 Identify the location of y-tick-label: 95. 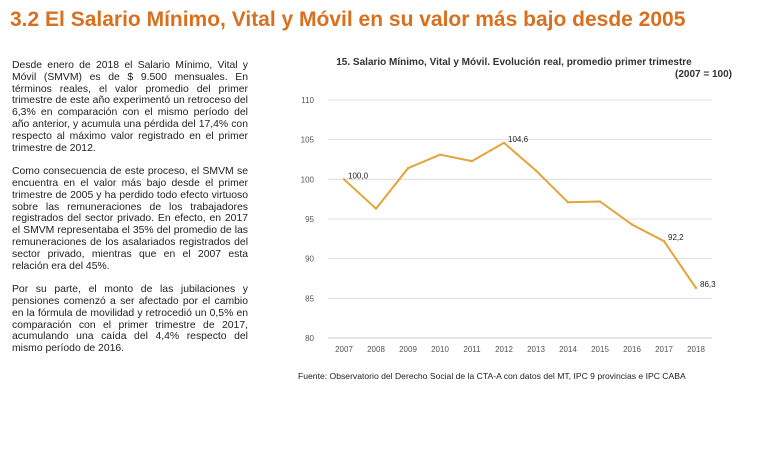
(309, 219).